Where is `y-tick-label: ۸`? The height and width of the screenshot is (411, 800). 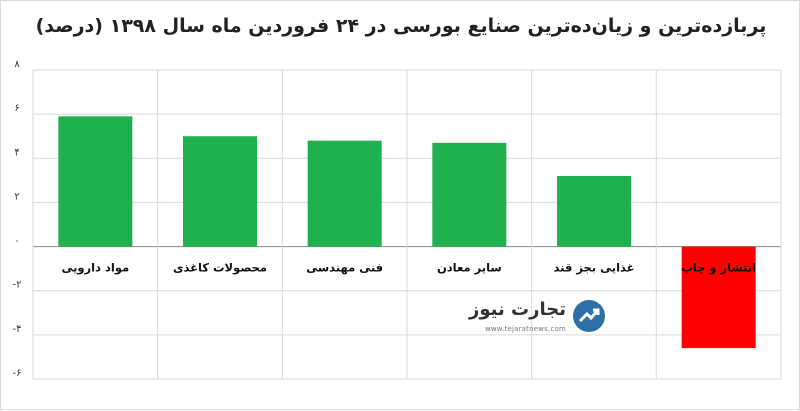 y-tick-label: ۸ is located at coordinates (17, 64).